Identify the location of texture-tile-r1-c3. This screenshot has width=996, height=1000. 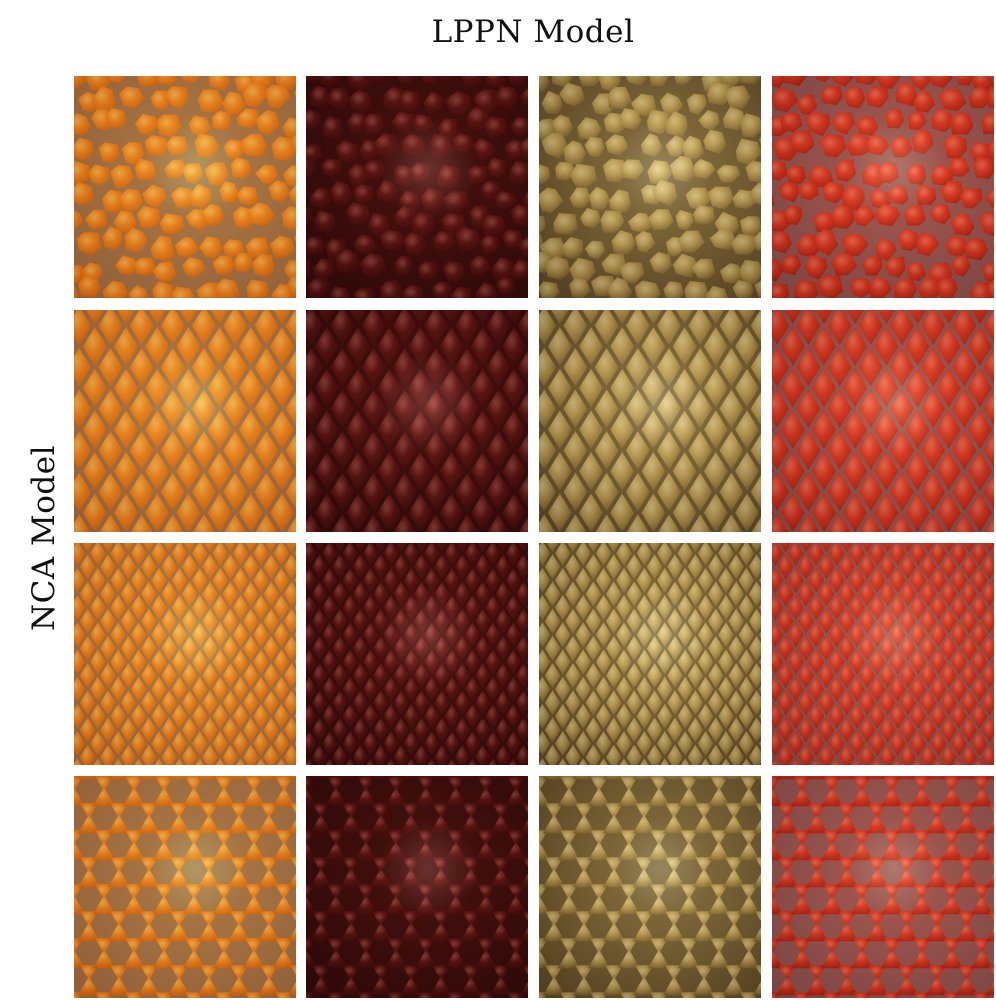
(650, 187).